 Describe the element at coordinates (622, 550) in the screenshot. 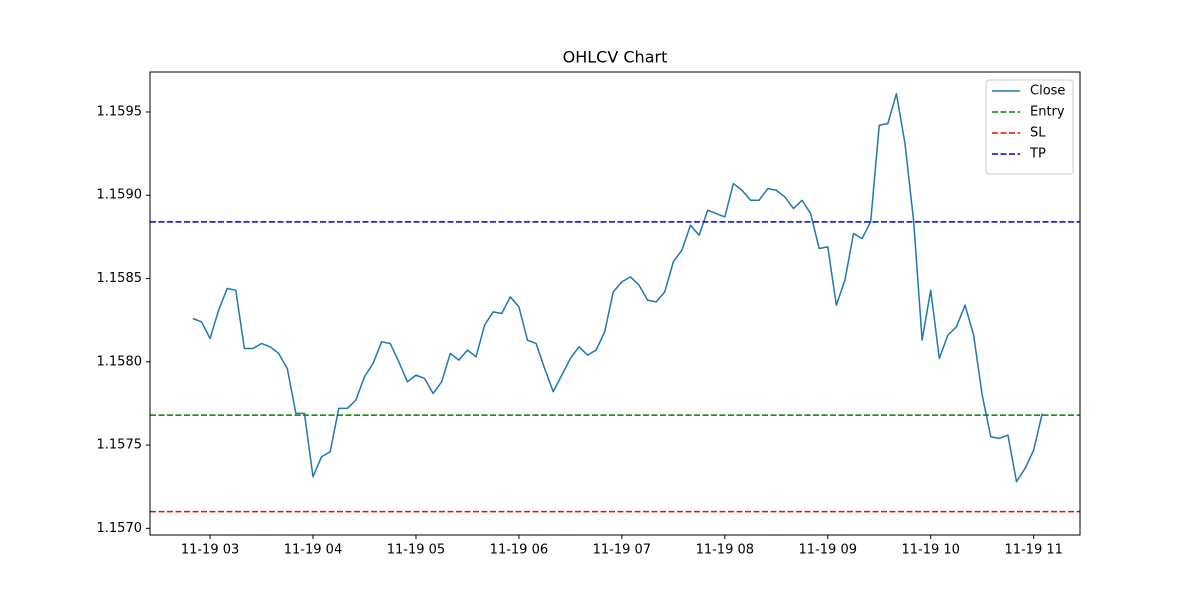

I see `x-tick-label: 11-19 07` at that location.